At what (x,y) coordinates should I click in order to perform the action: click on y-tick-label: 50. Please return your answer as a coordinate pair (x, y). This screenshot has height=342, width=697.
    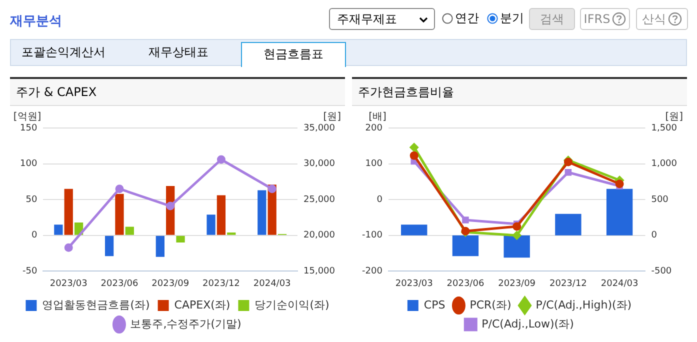
    Looking at the image, I should click on (32, 199).